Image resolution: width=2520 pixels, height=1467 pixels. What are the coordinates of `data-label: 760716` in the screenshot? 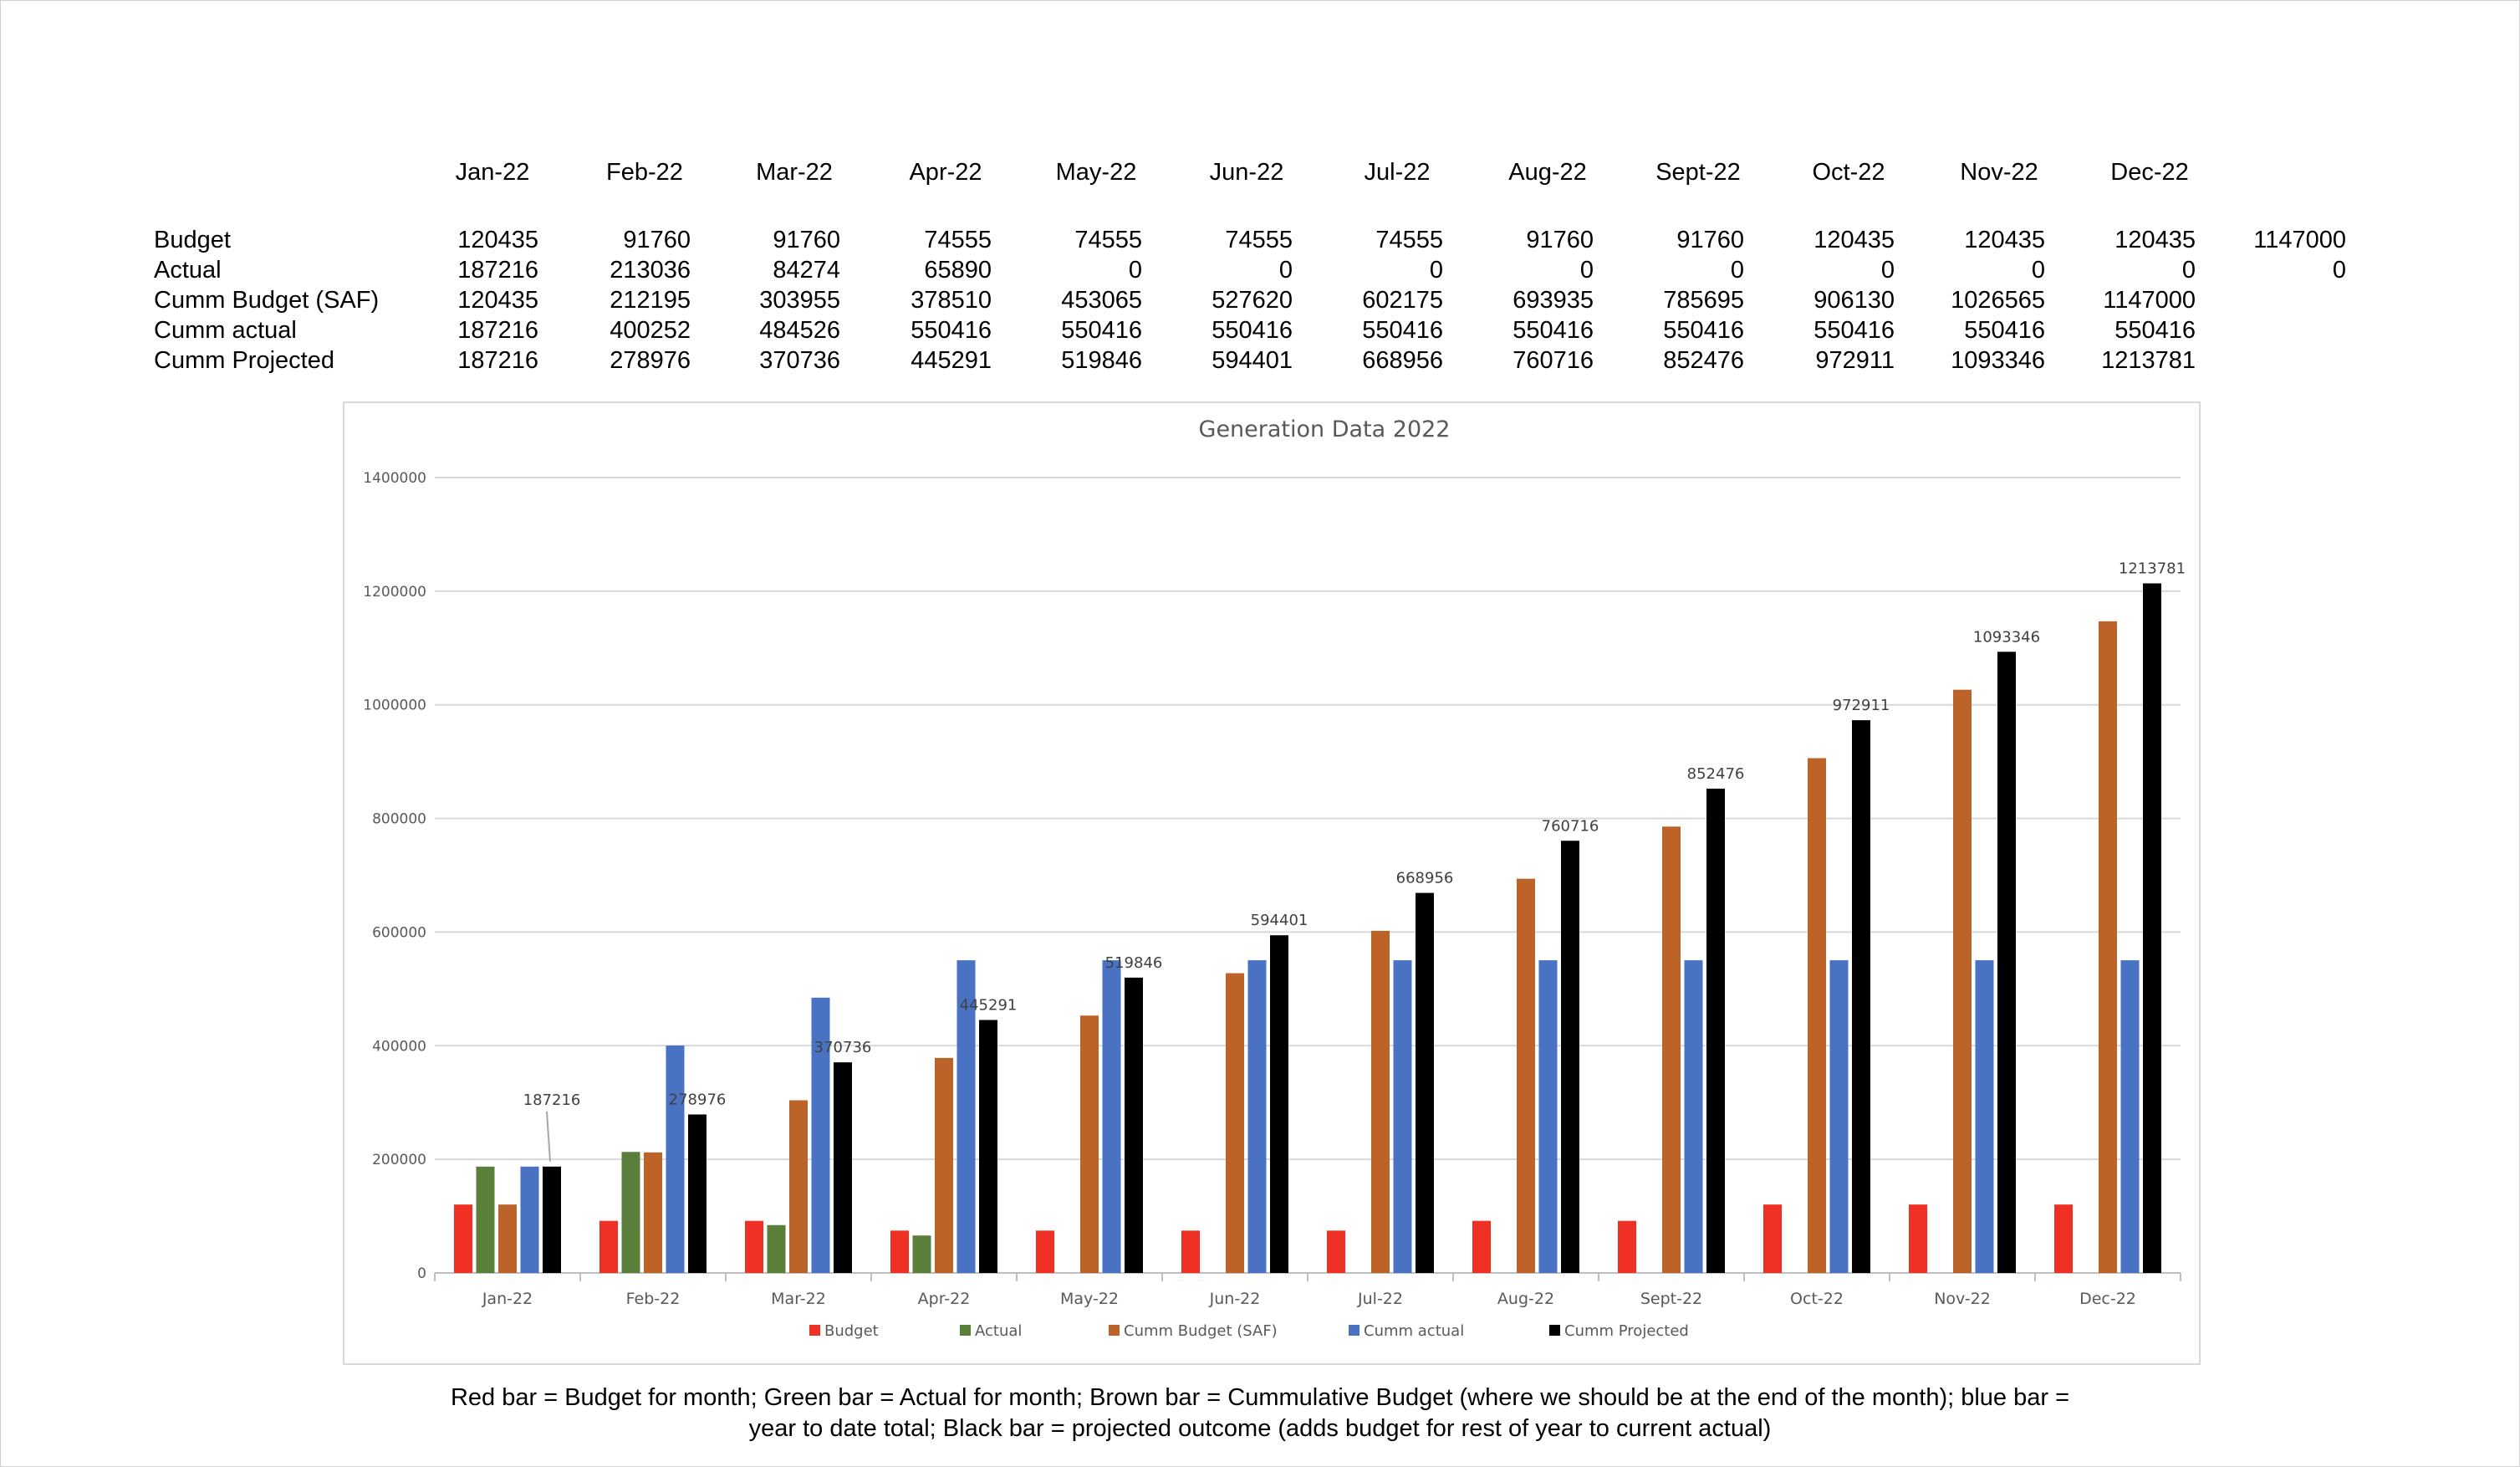 It's located at (1570, 826).